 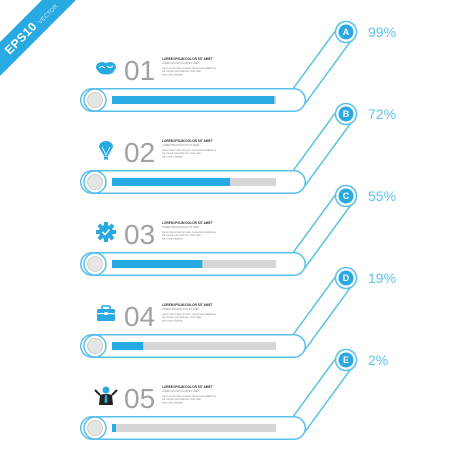 I want to click on letter-badge-text: D, so click(x=346, y=278).